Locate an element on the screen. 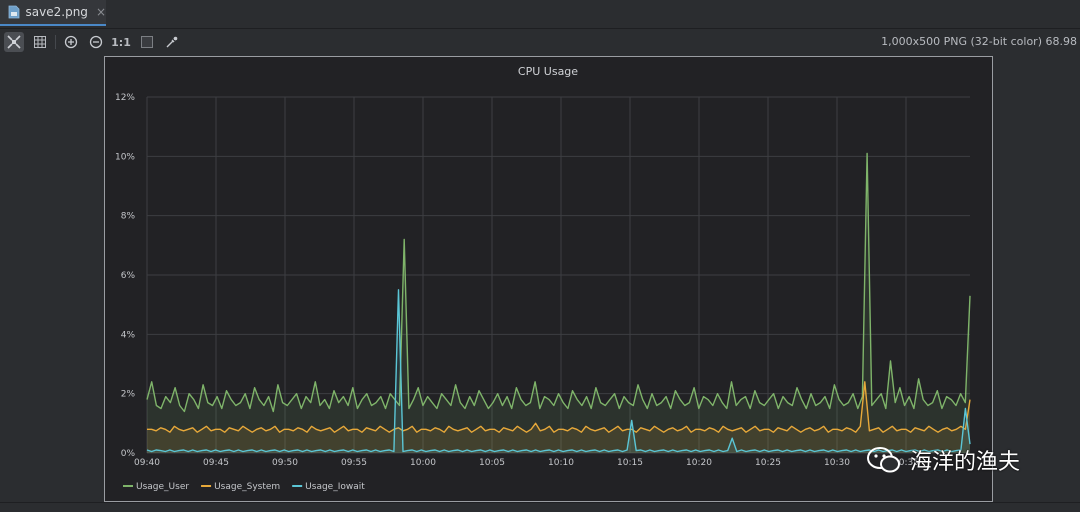  fit-window-icon is located at coordinates (14, 42).